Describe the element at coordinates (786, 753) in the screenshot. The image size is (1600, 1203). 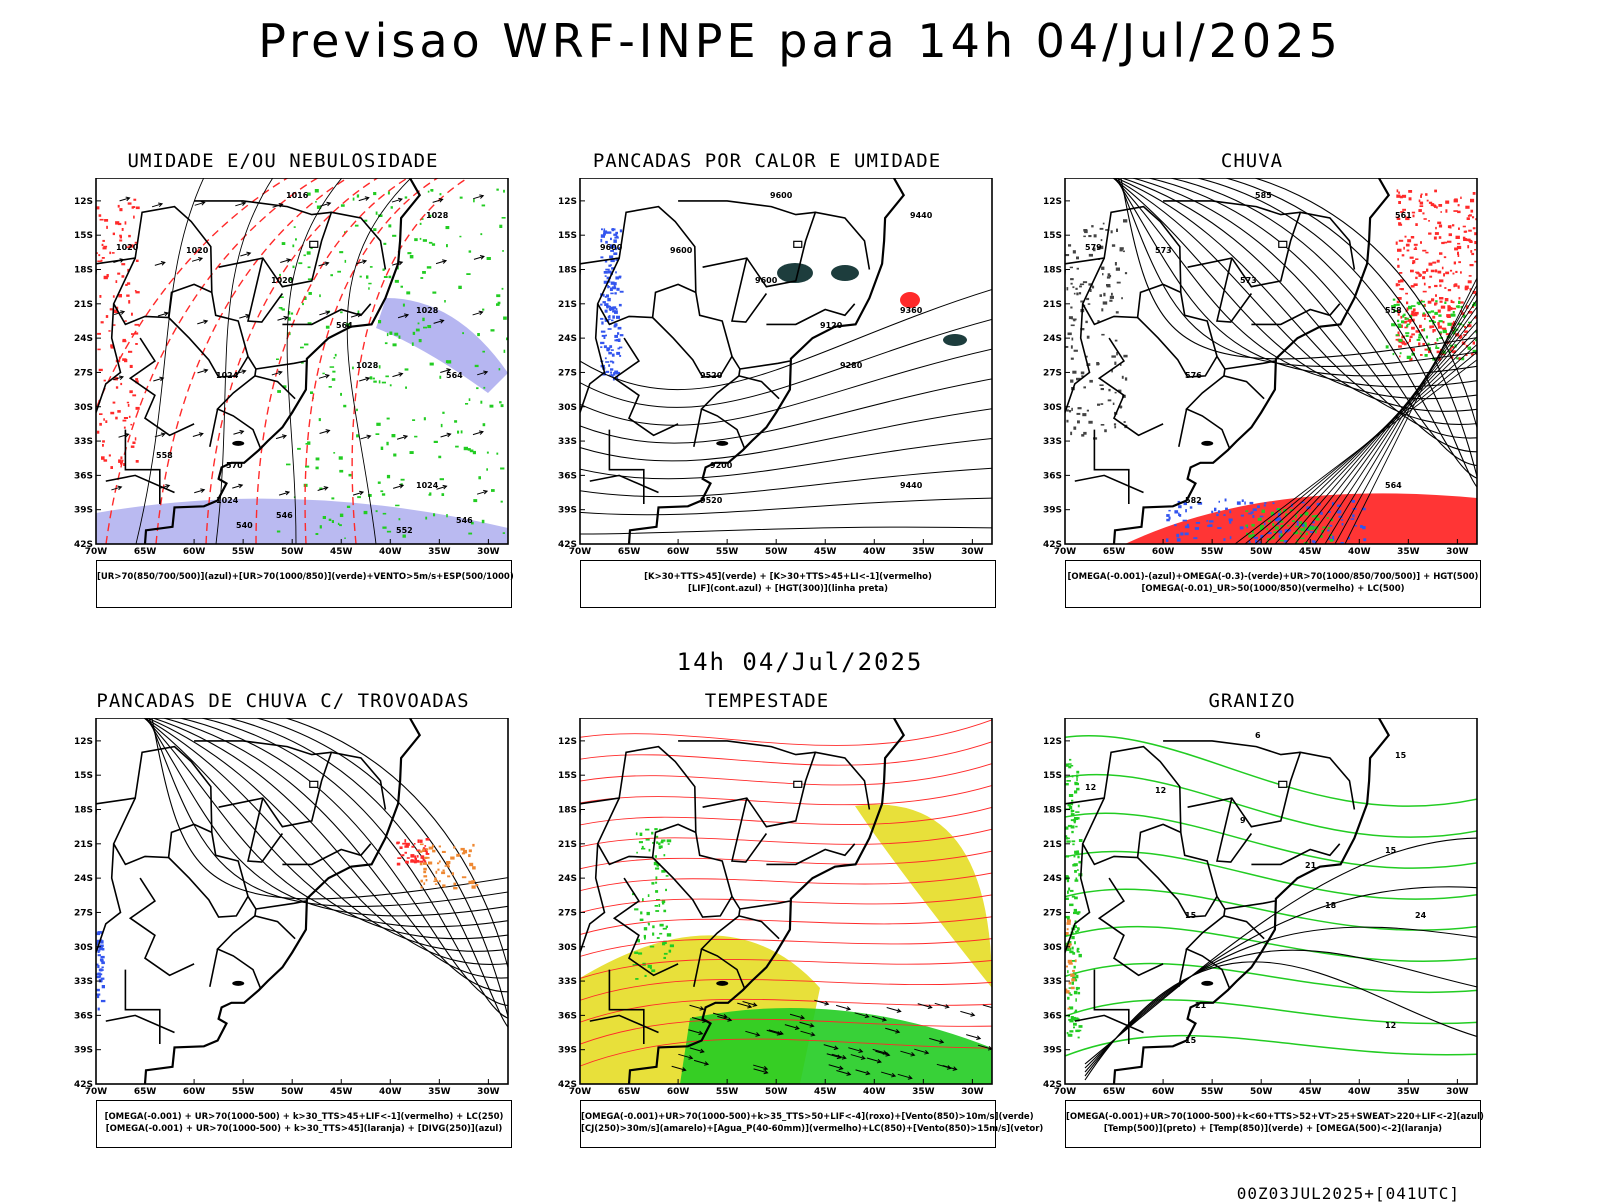
I see `lc850-streamline` at that location.